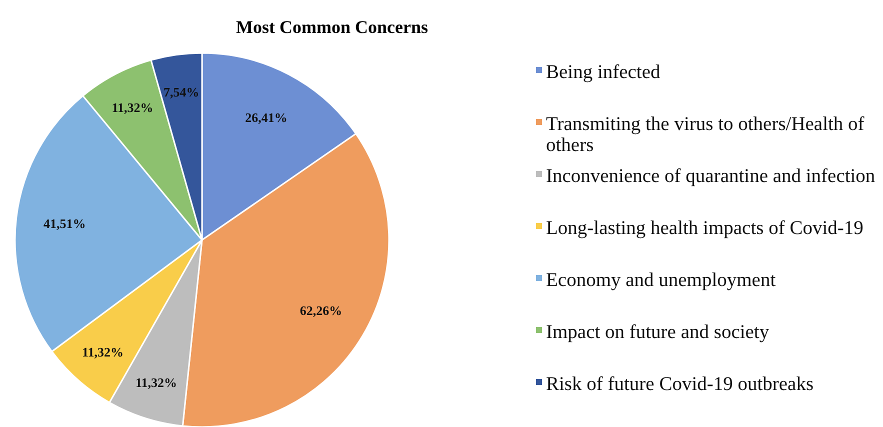 This screenshot has width=883, height=427. What do you see at coordinates (658, 332) in the screenshot?
I see `legend-label: Impact on future and society` at bounding box center [658, 332].